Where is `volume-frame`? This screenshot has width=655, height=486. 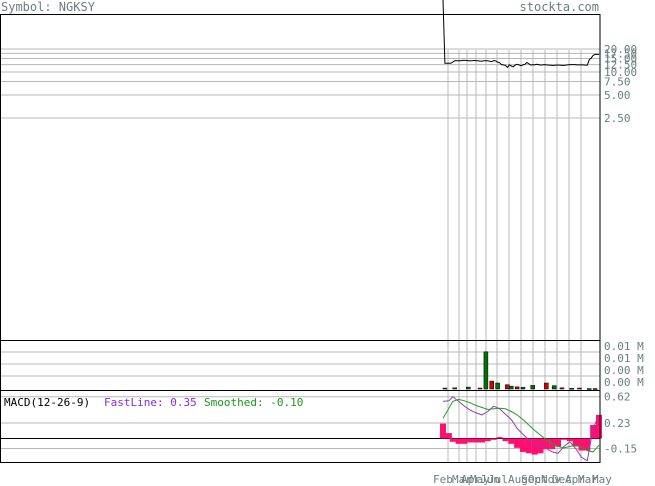 volume-frame is located at coordinates (300, 365).